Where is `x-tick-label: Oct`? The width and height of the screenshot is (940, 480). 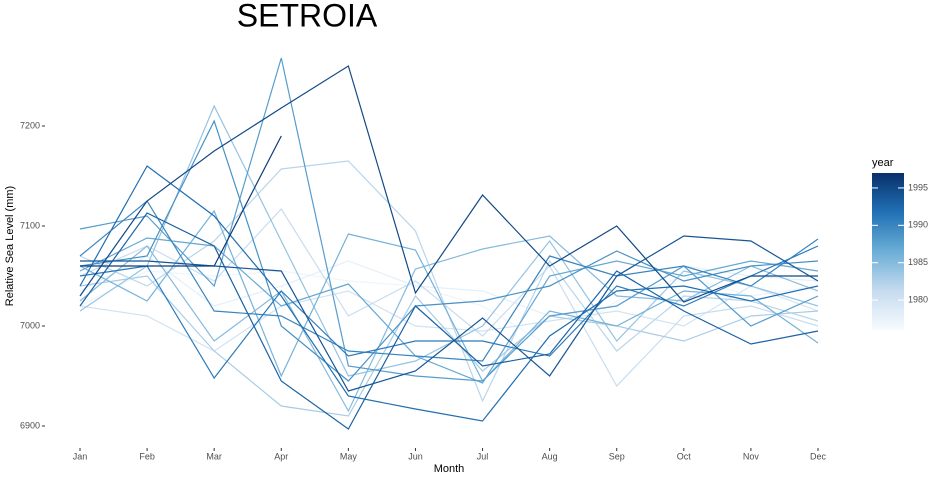 x-tick-label: Oct is located at coordinates (684, 456).